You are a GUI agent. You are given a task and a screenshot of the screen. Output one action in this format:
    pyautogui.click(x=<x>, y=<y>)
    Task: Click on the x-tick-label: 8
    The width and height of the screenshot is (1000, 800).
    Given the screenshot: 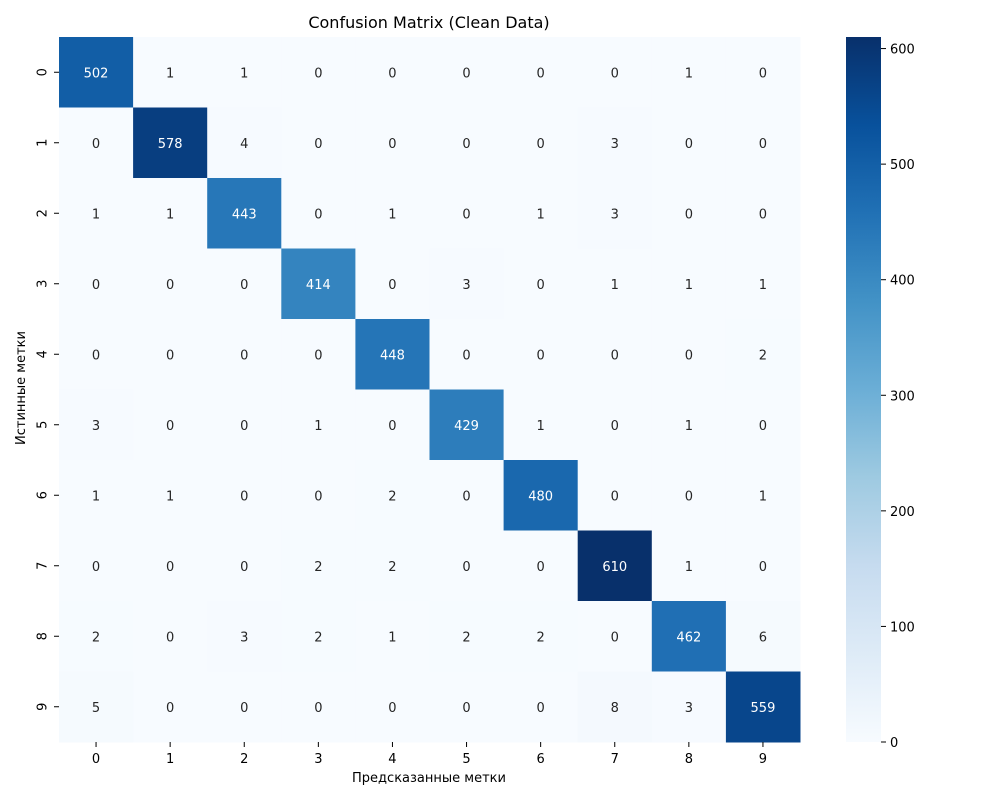 What is the action you would take?
    pyautogui.click(x=689, y=759)
    